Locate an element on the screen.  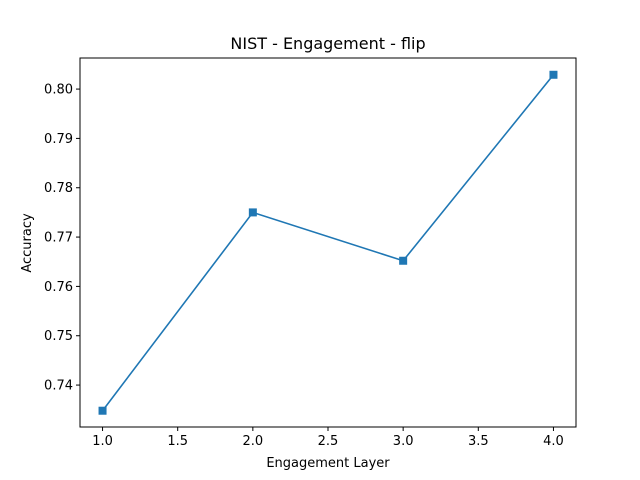
y-tick-label: 0.79 is located at coordinates (58, 139).